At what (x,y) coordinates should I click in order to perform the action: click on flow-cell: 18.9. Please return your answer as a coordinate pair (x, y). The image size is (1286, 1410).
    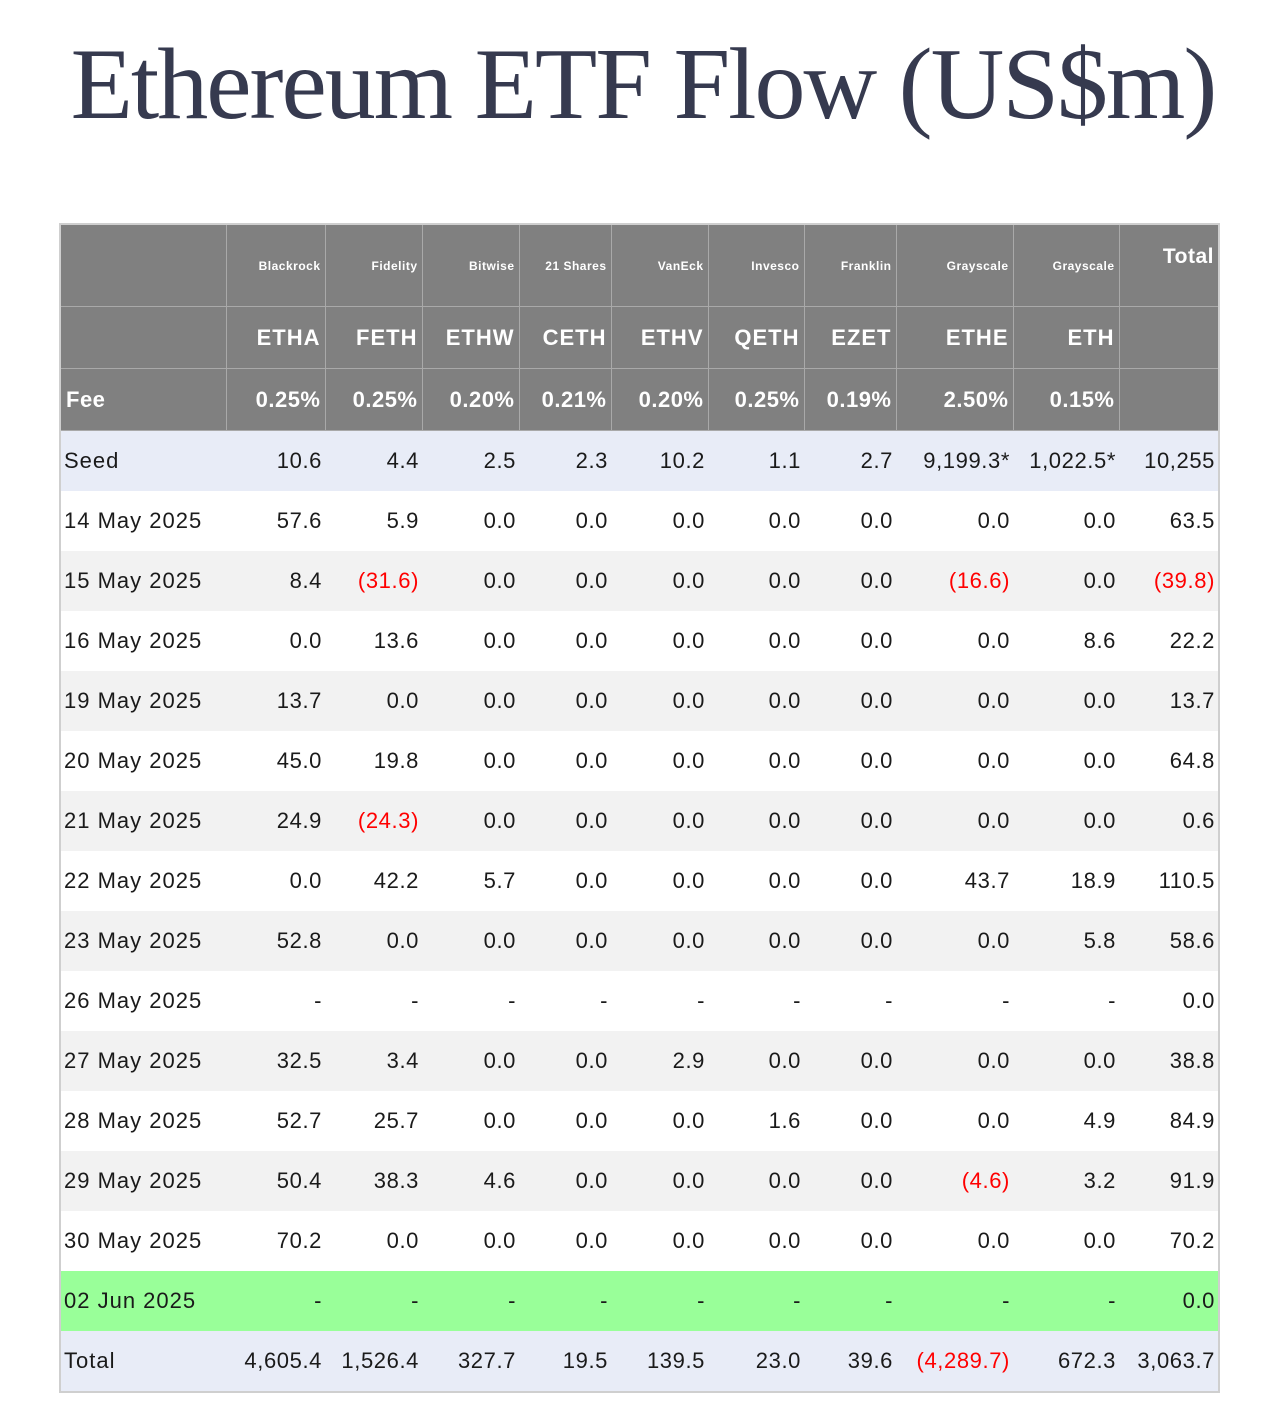
    Looking at the image, I should click on (1066, 881).